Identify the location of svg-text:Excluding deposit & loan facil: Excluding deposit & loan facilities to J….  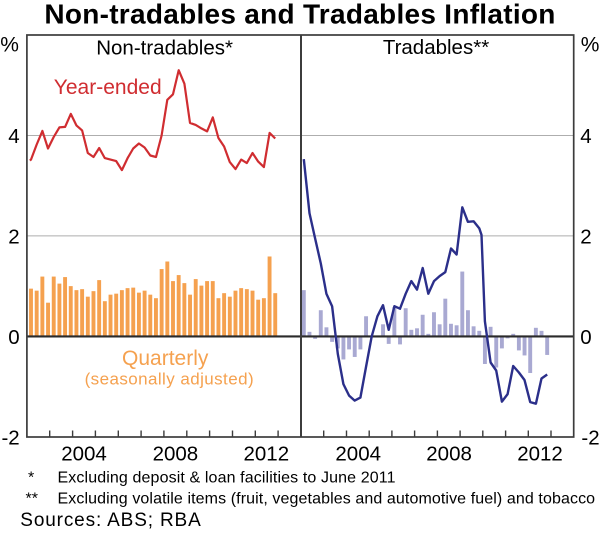
(227, 478).